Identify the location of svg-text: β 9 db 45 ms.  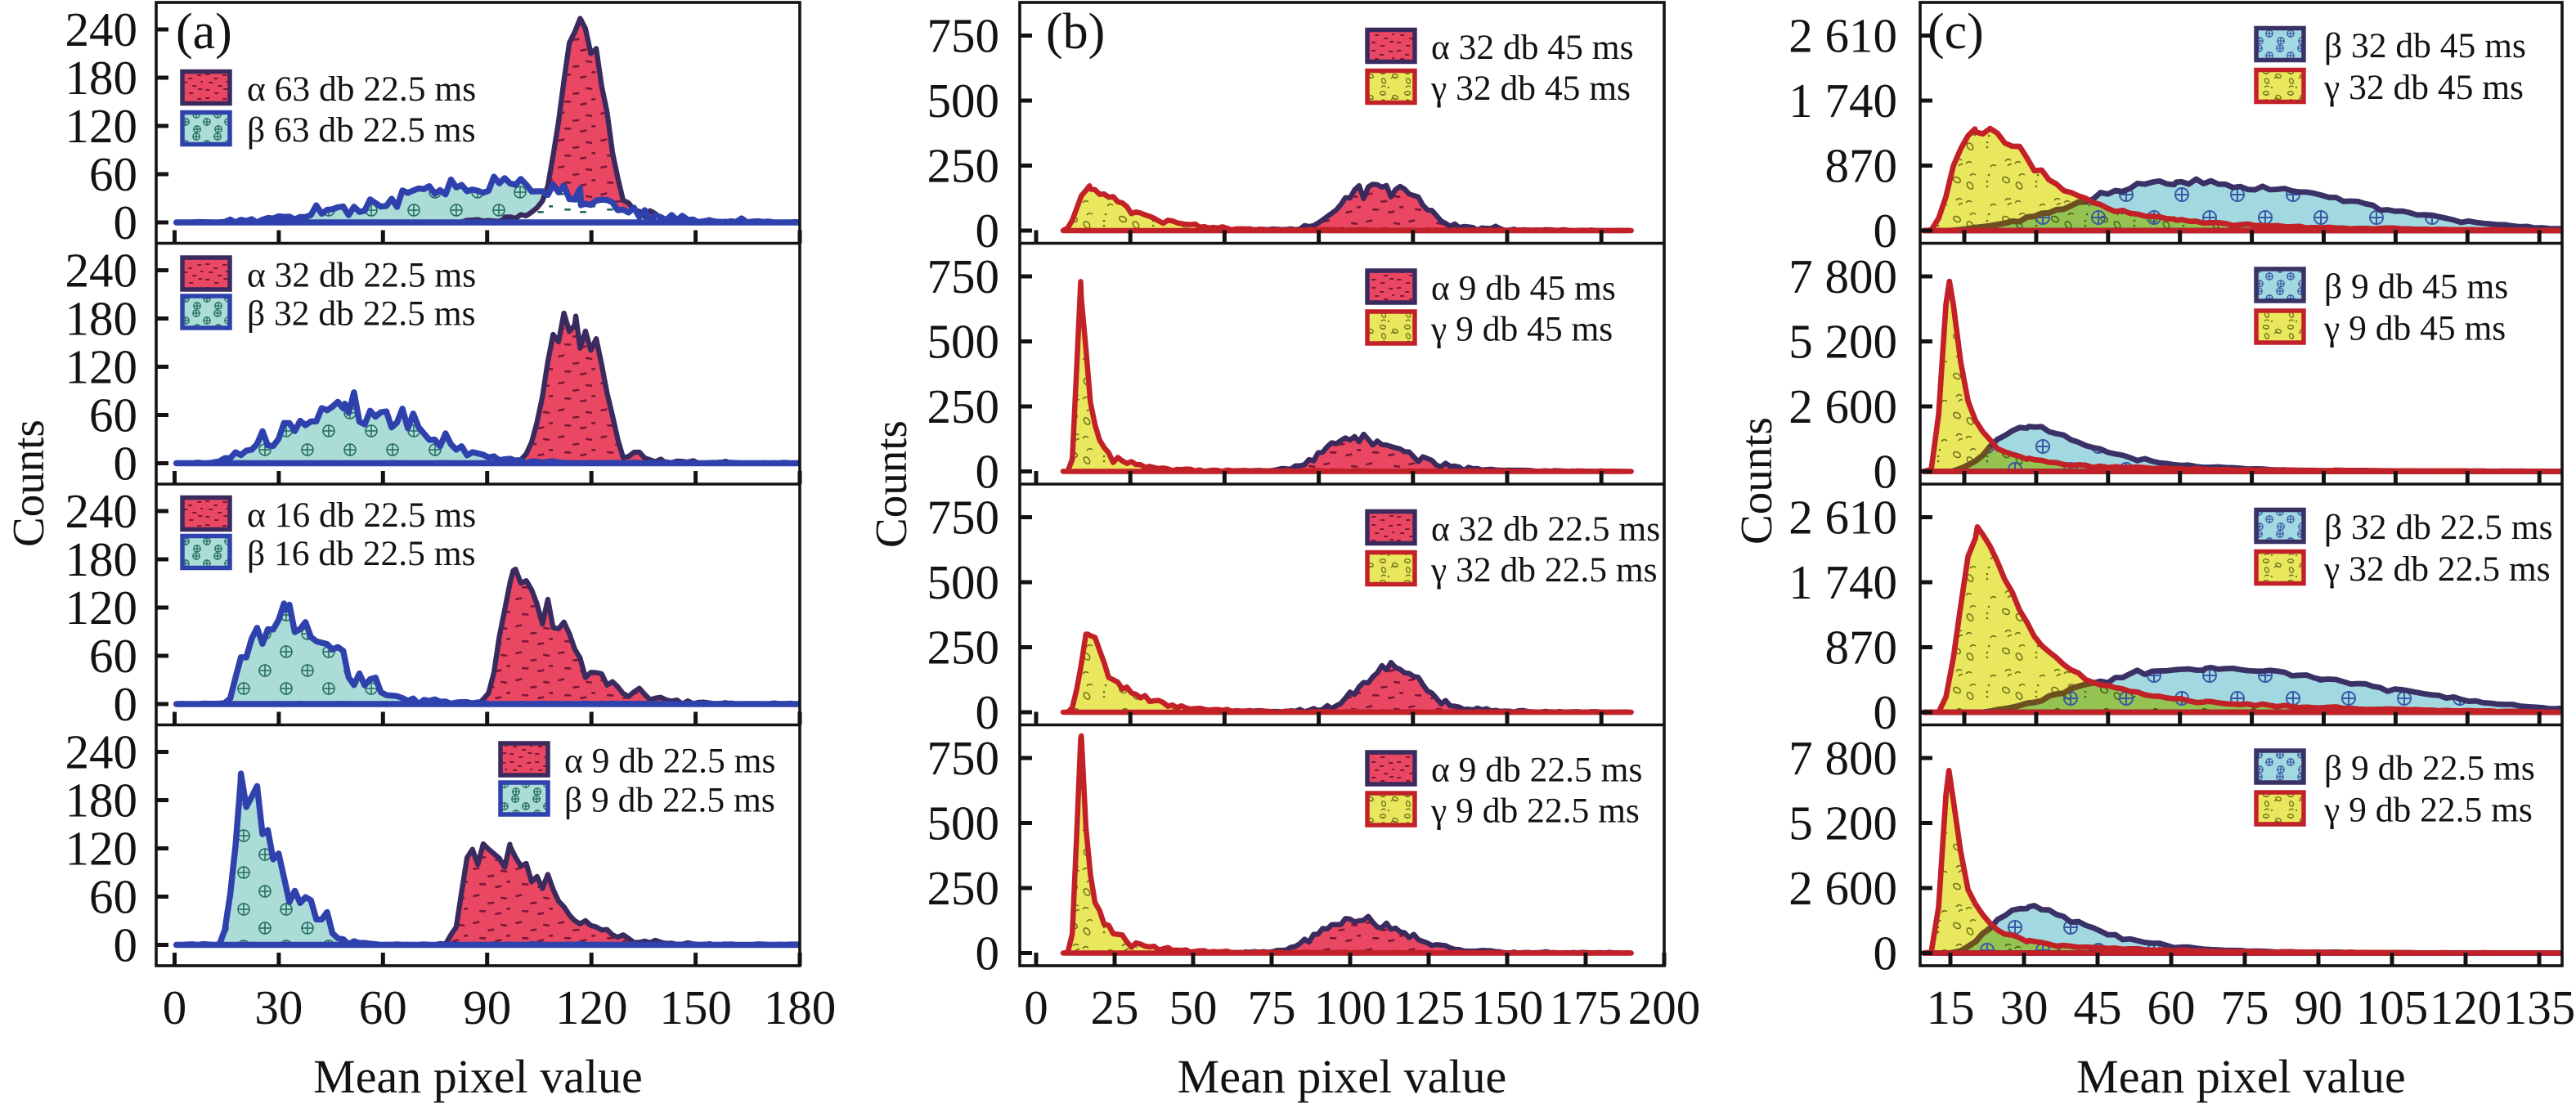
(2416, 287).